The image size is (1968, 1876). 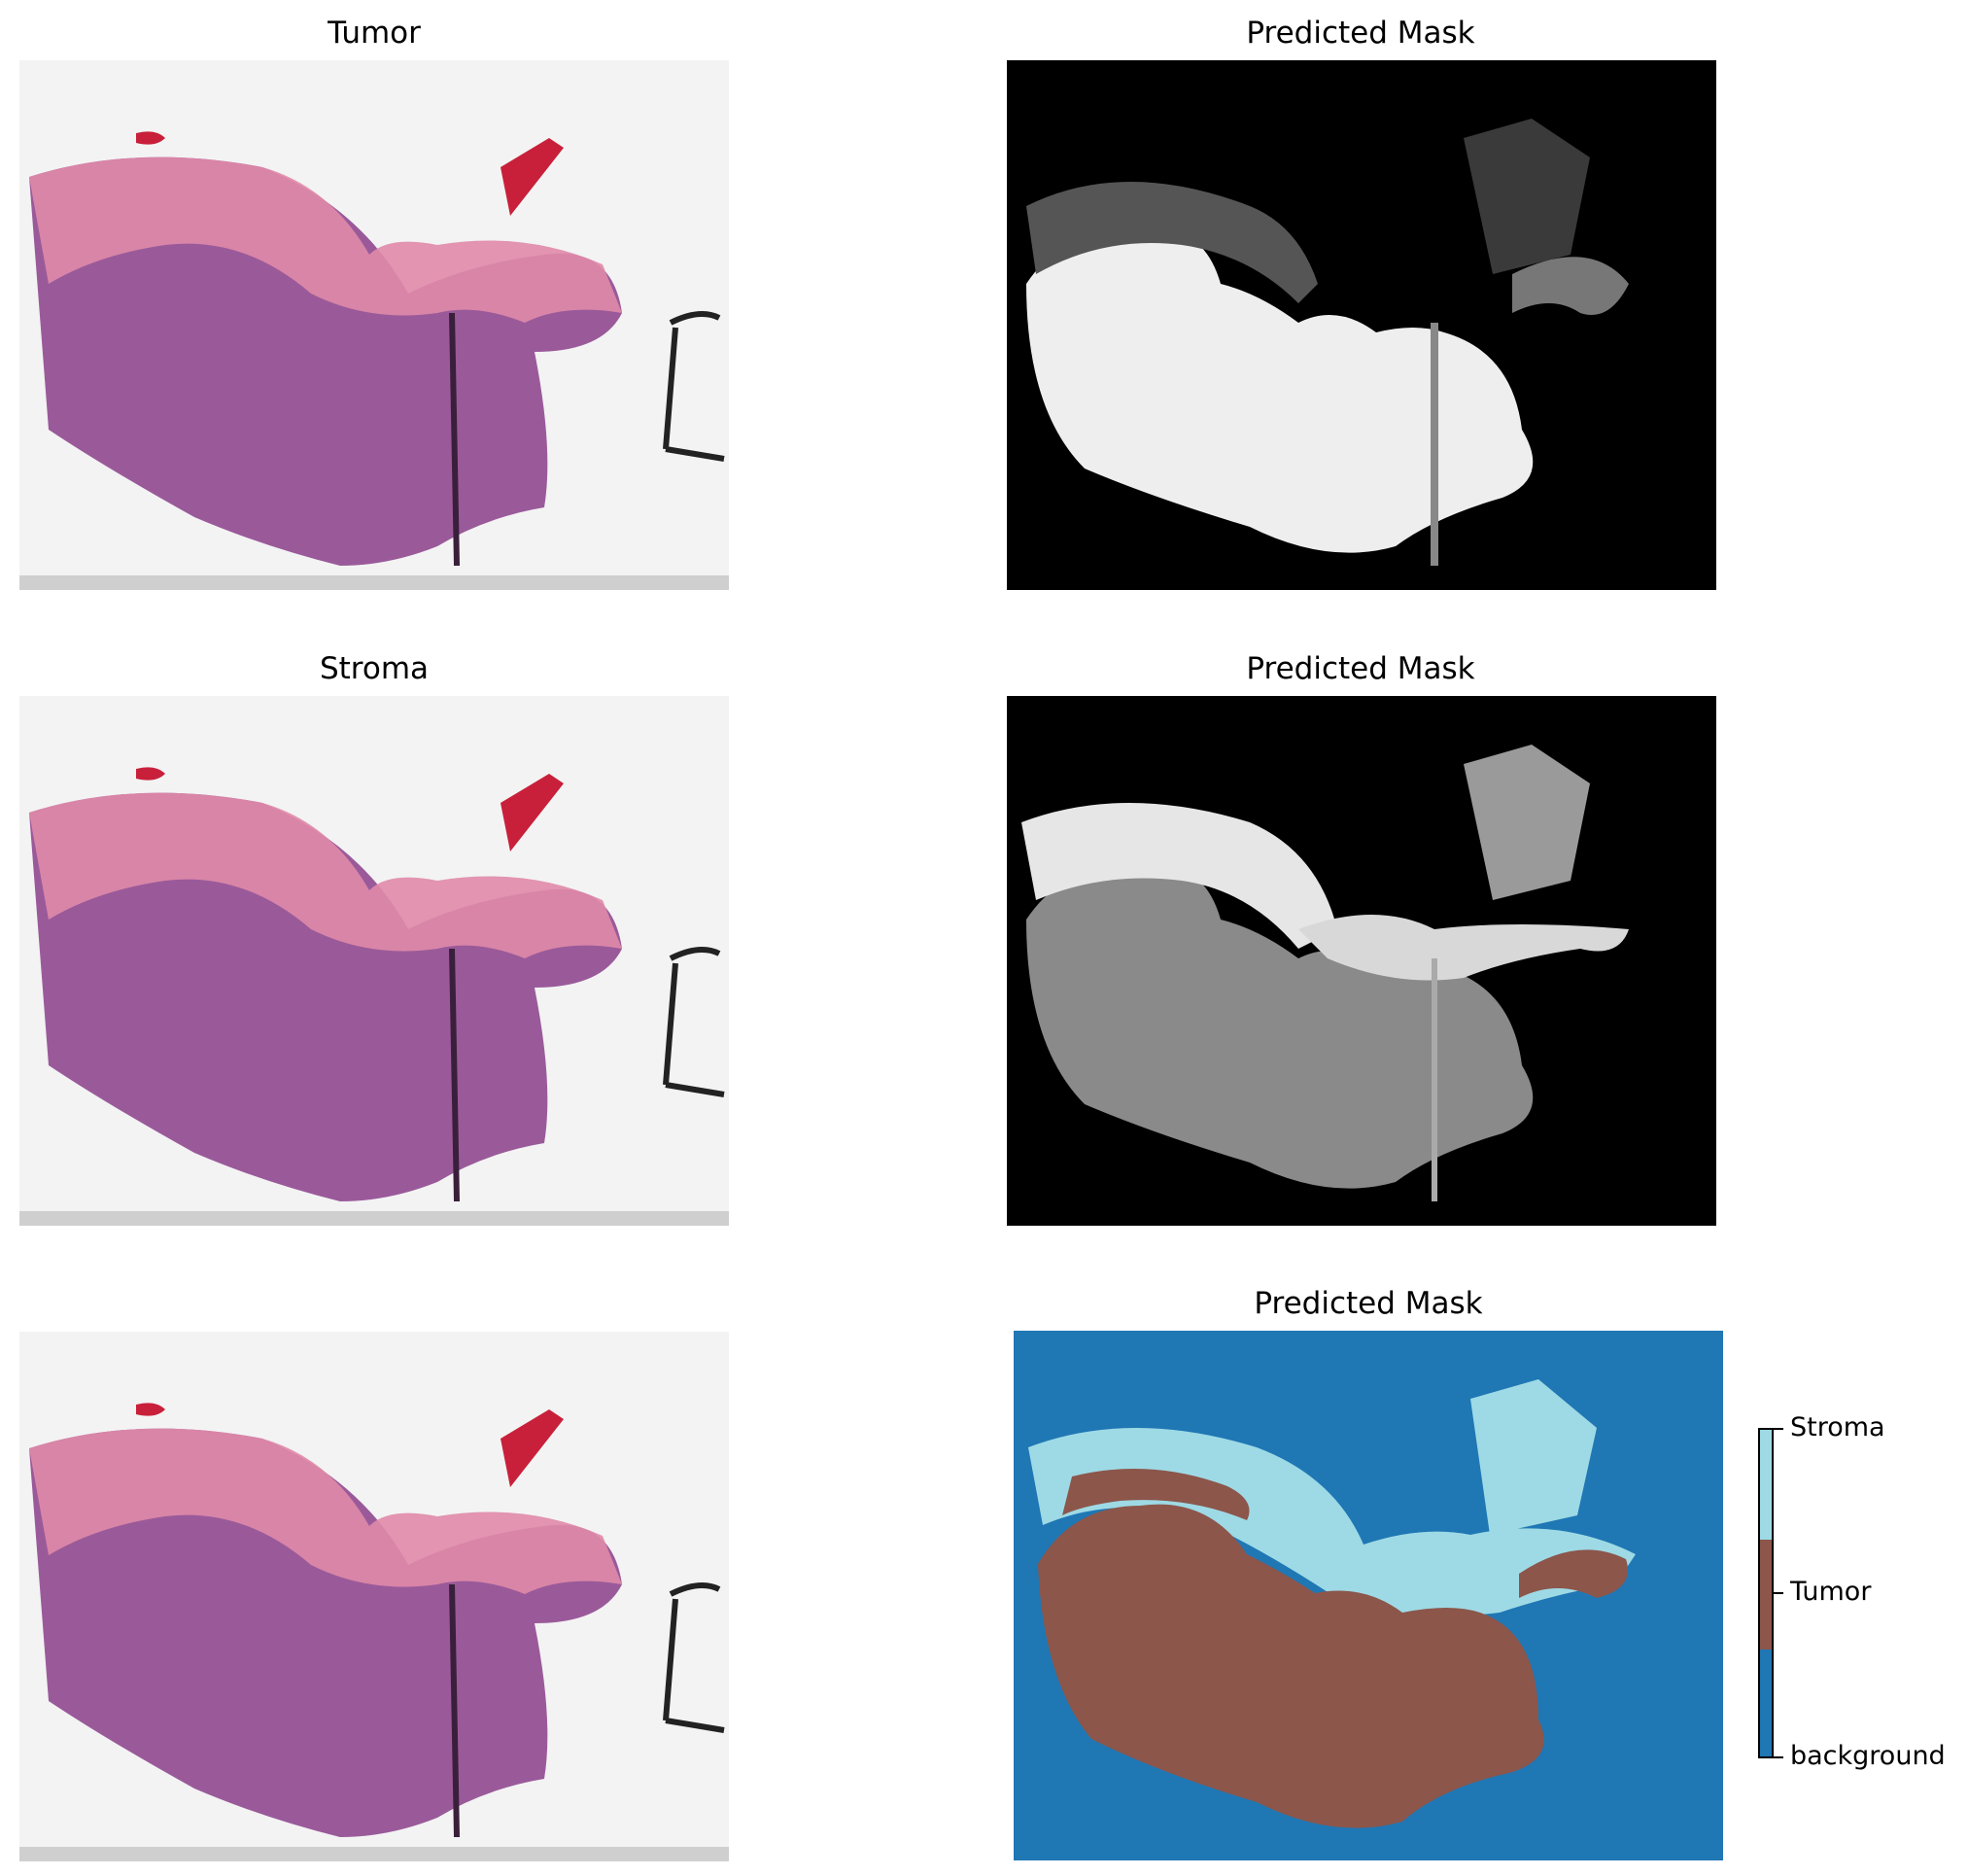 What do you see at coordinates (1766, 1703) in the screenshot?
I see `colorbar-background-segment` at bounding box center [1766, 1703].